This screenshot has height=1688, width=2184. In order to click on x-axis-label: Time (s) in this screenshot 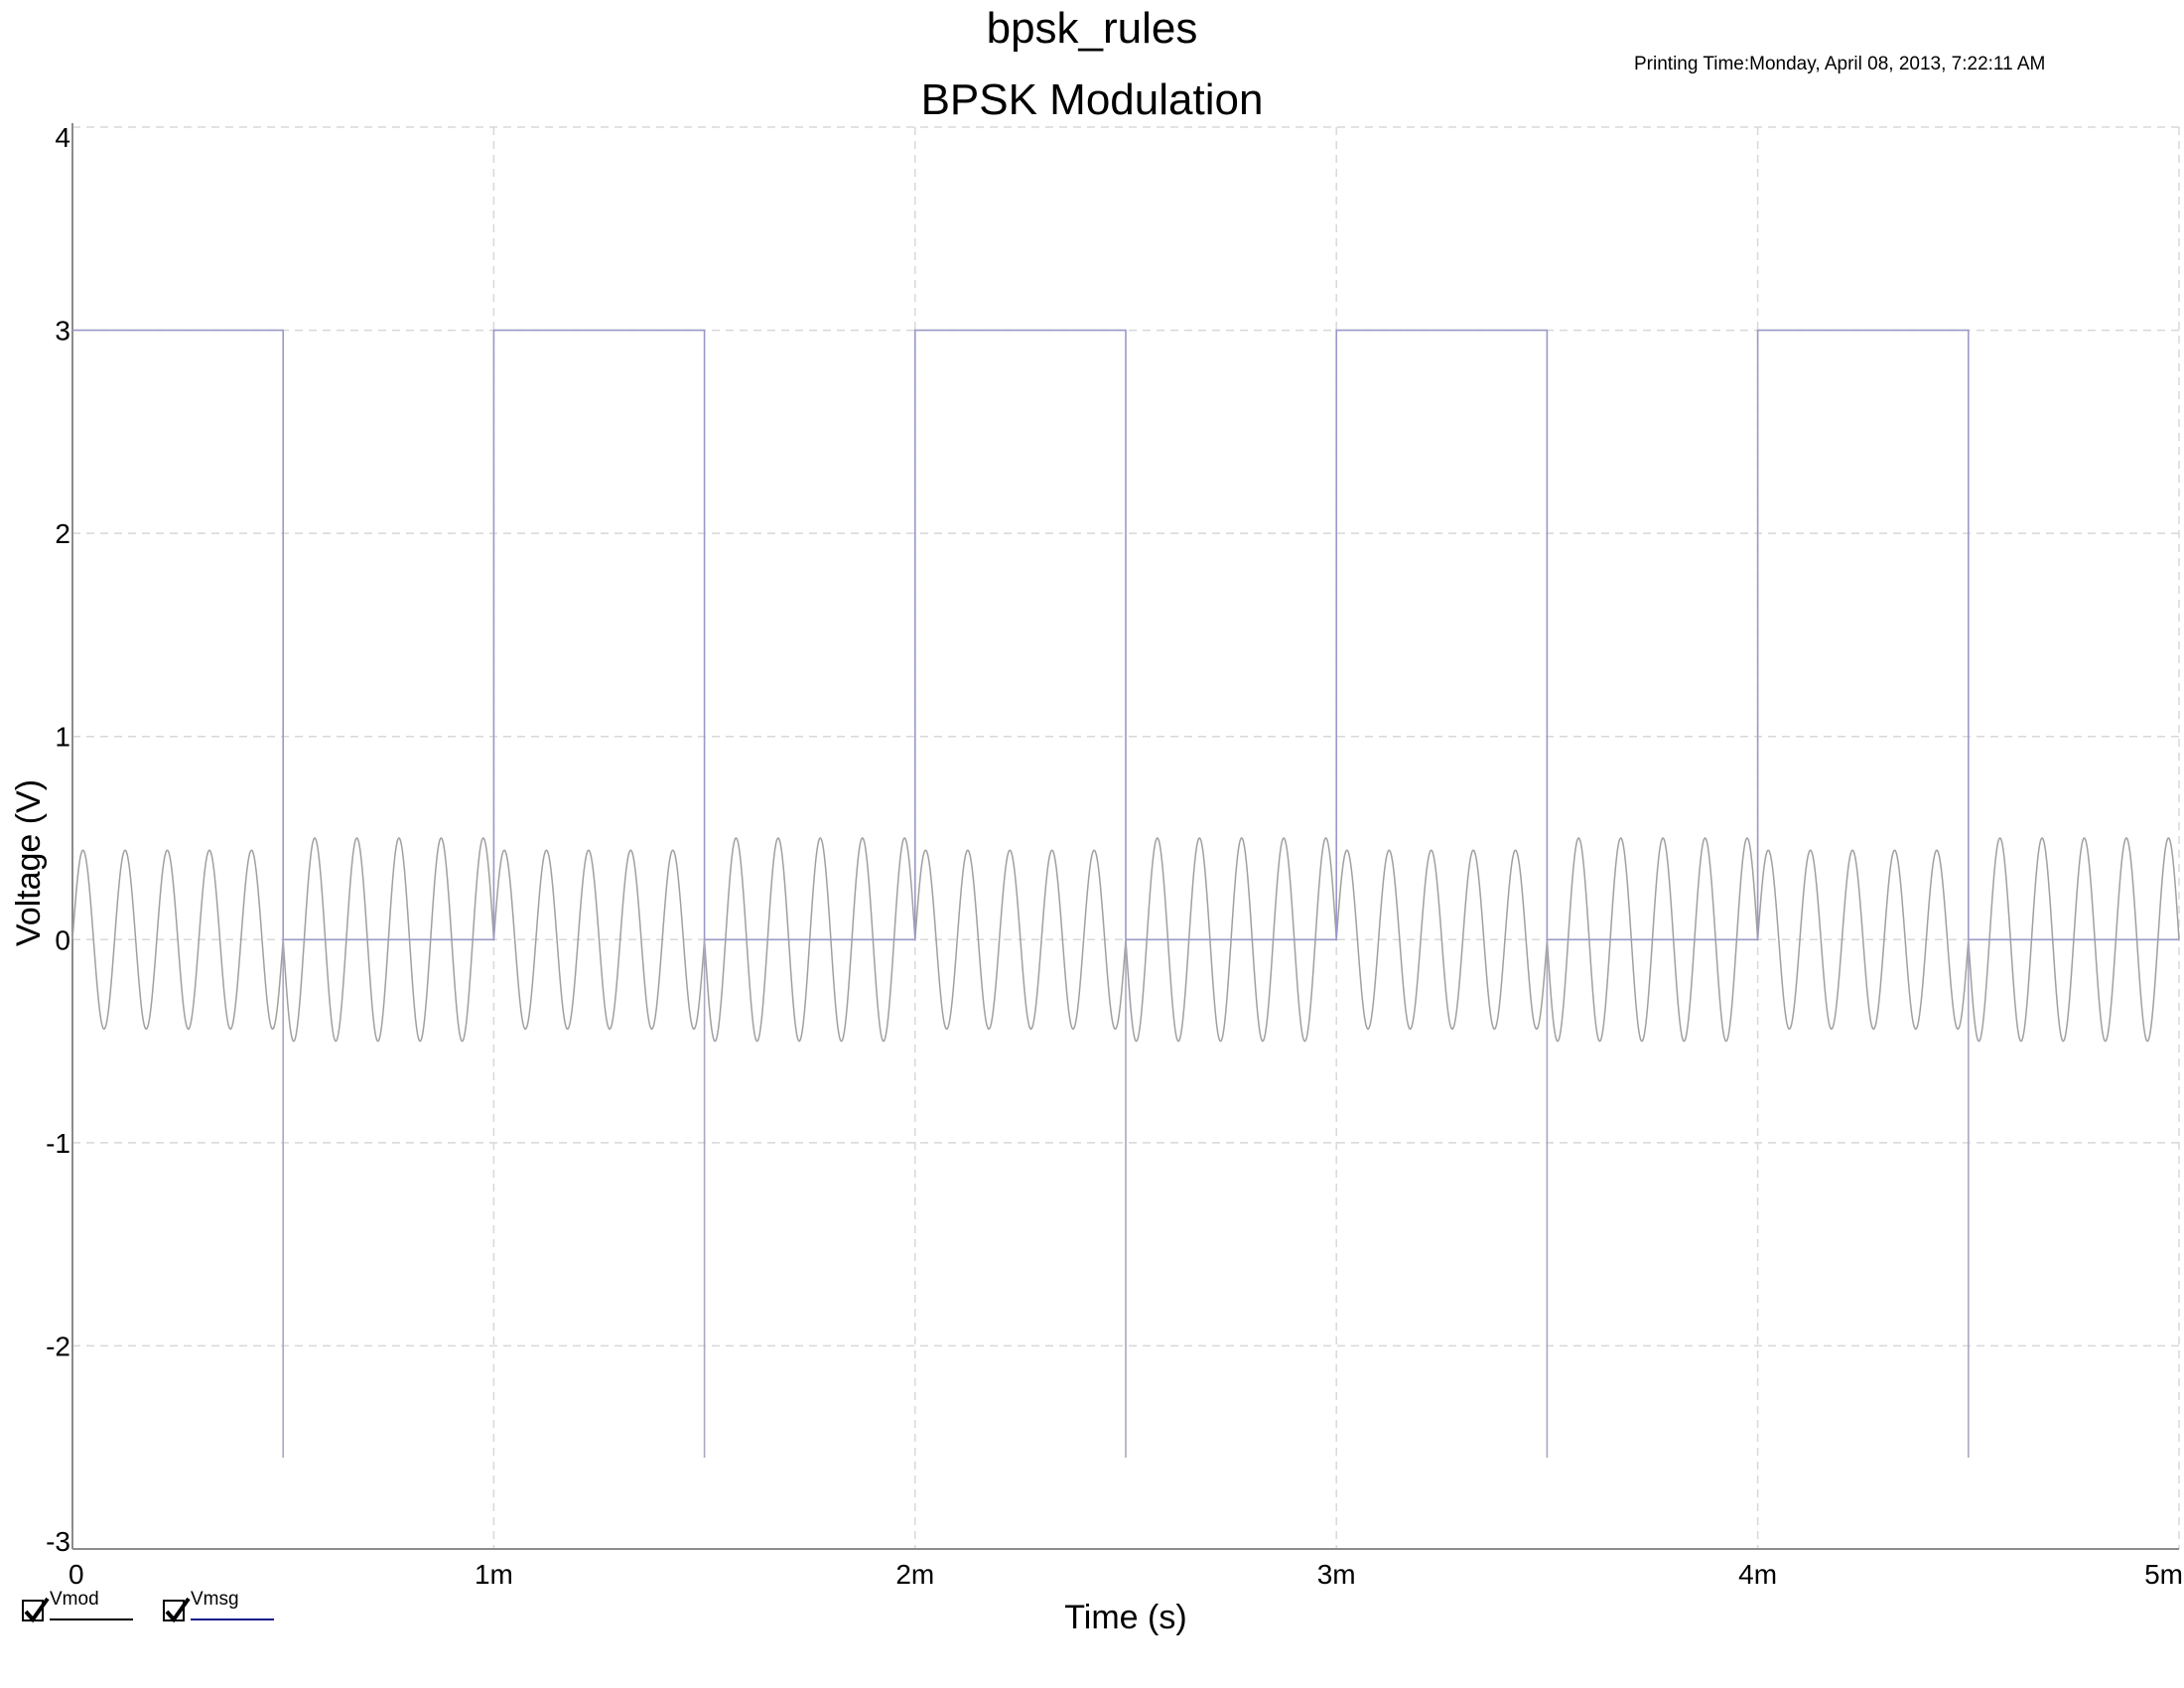, I will do `click(1125, 1617)`.